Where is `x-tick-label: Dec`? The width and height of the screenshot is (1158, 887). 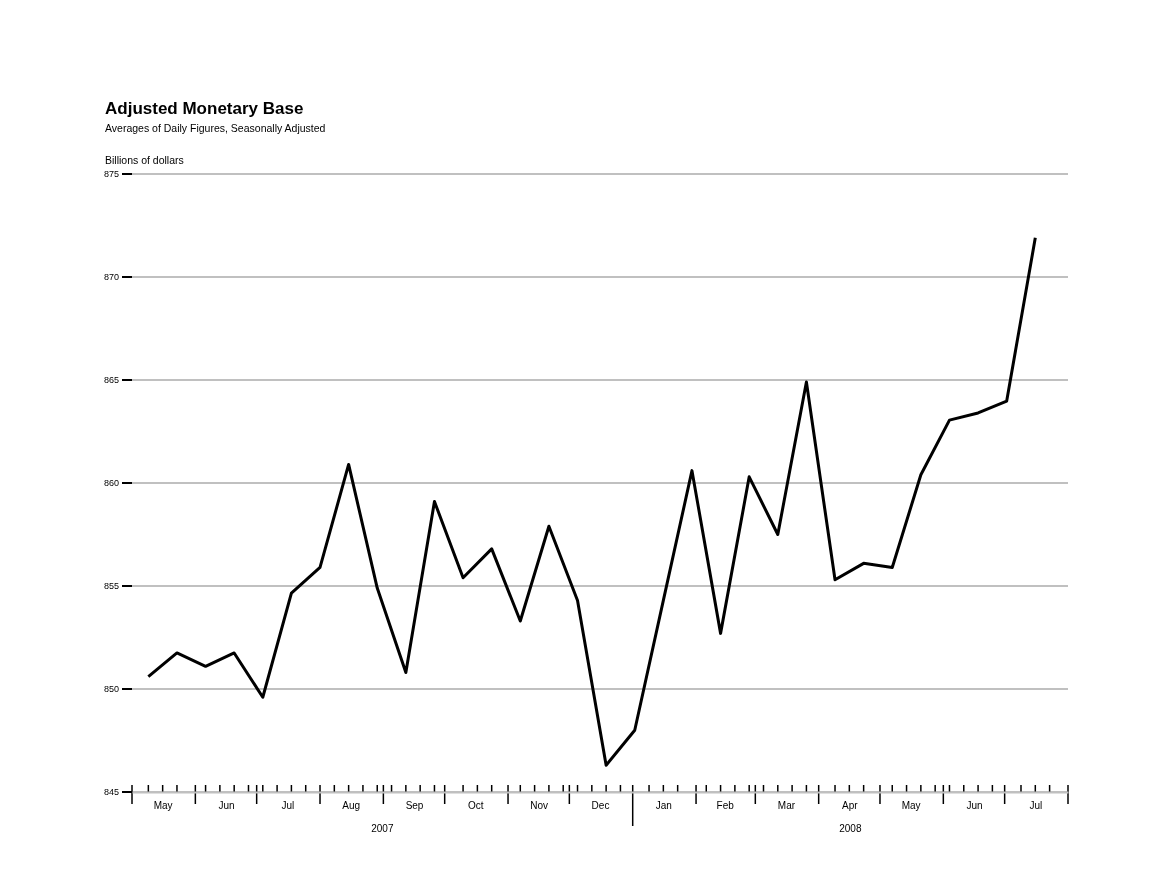
x-tick-label: Dec is located at coordinates (600, 806).